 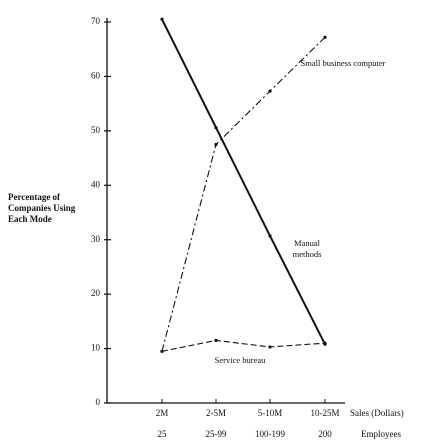 I want to click on series-line, so click(x=243, y=345).